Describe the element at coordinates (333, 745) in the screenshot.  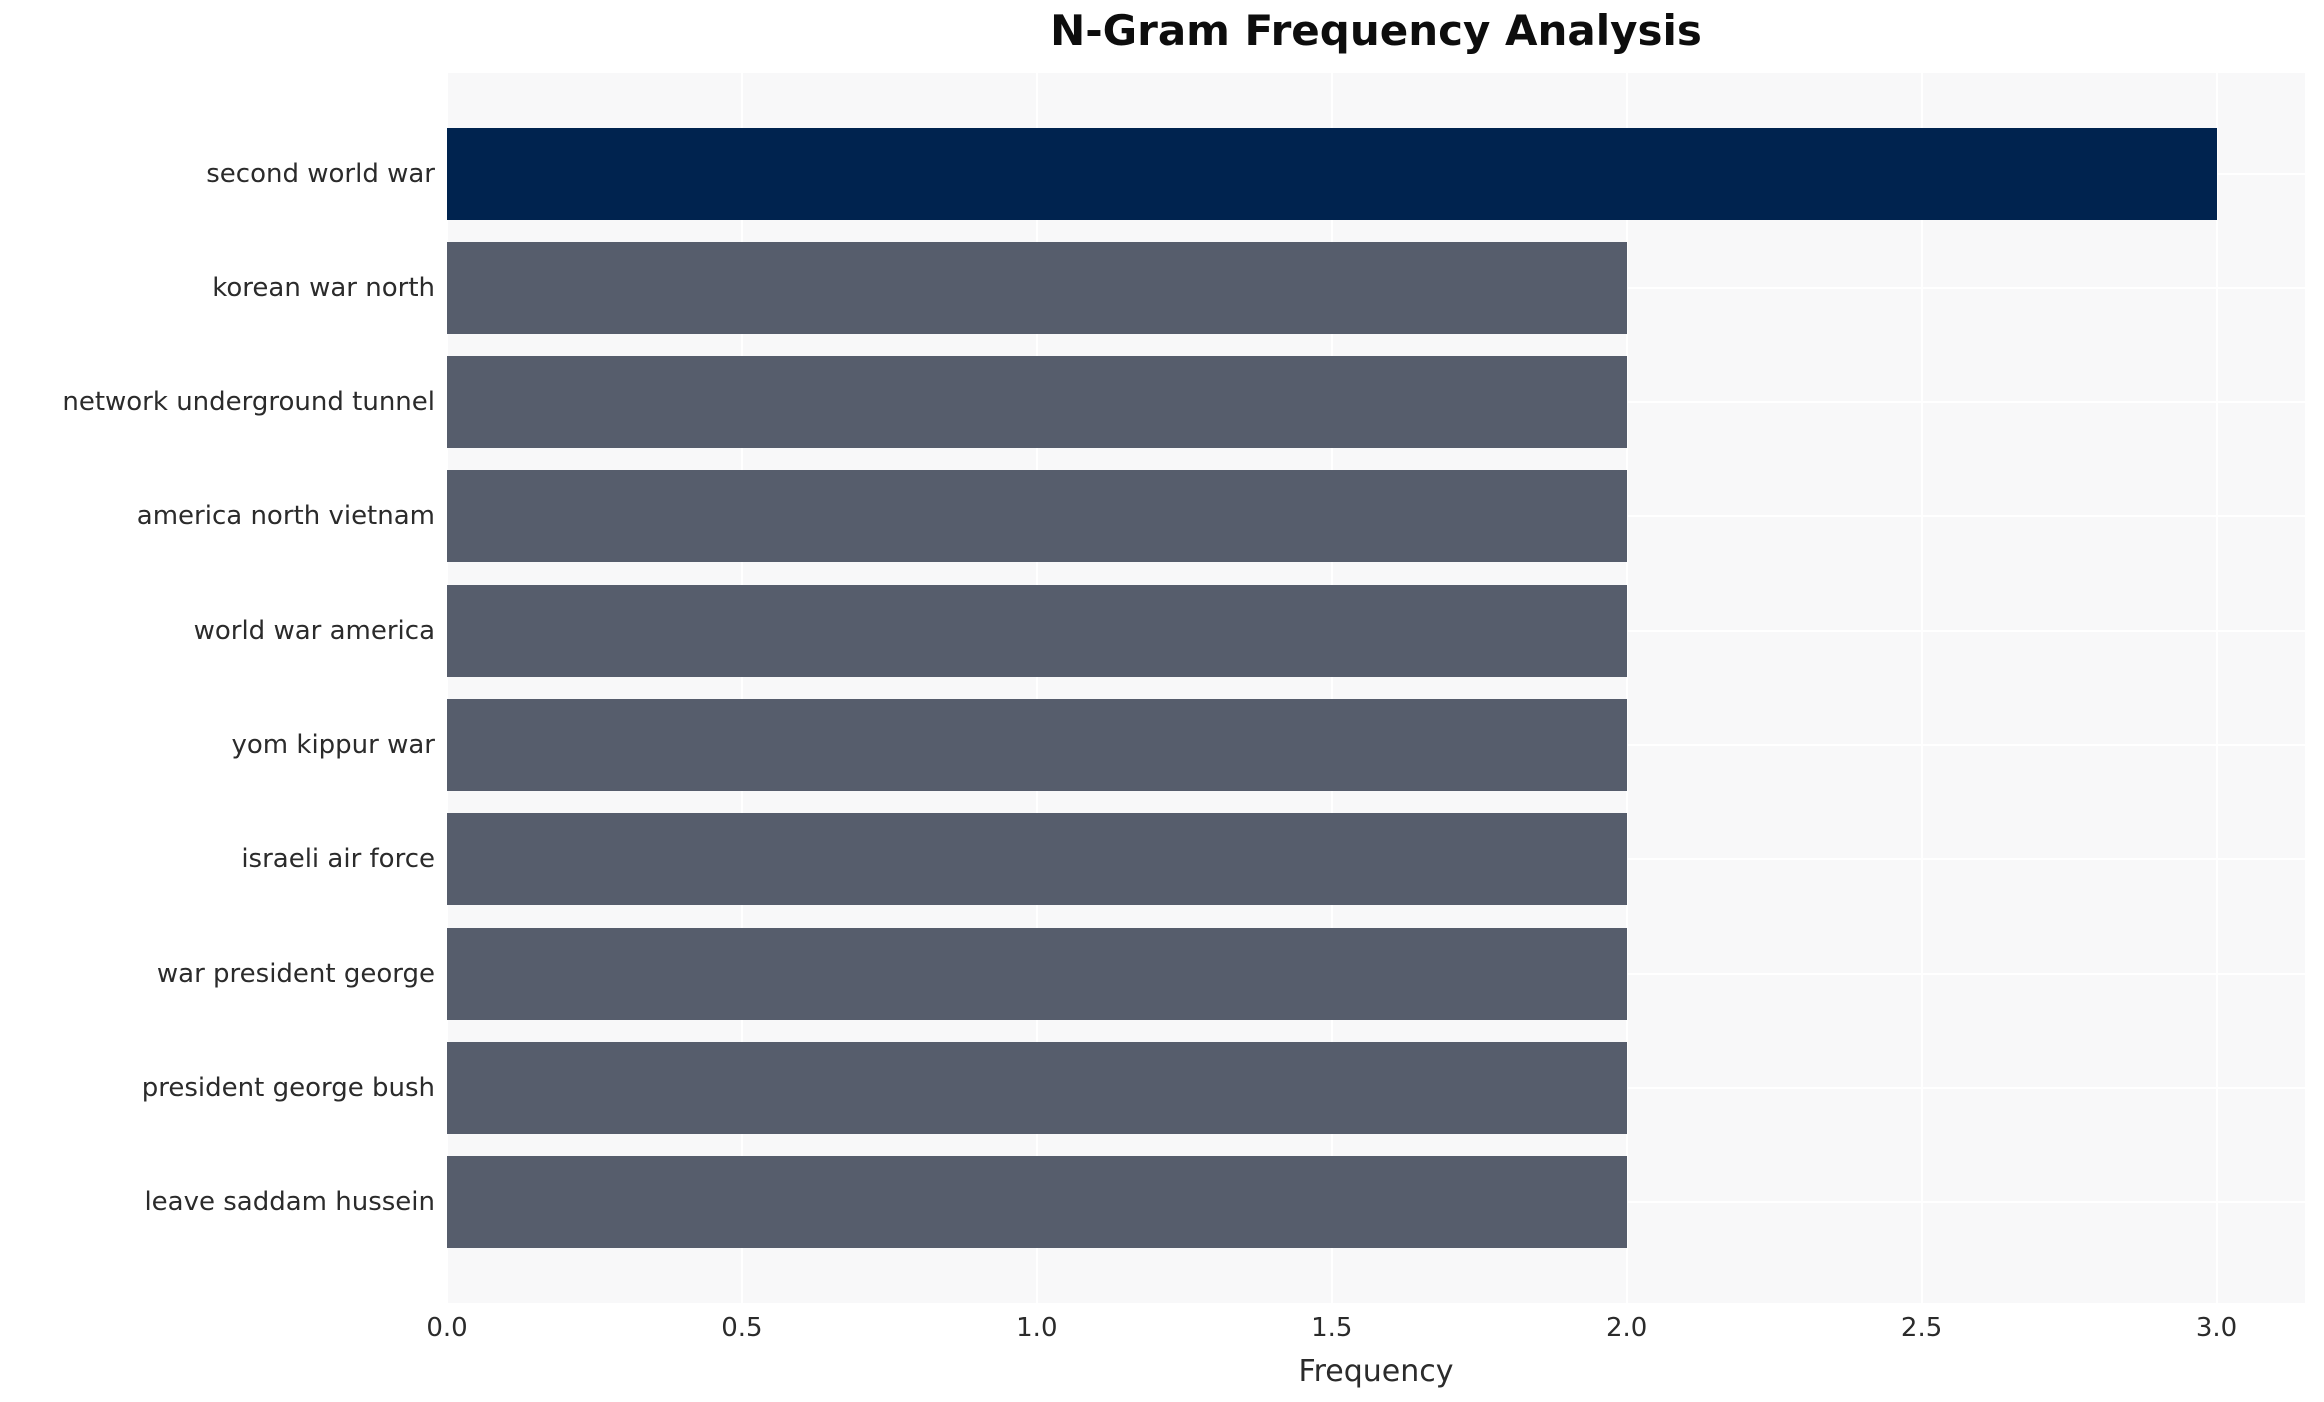
I see `y-axis-label: yom kippur war` at that location.